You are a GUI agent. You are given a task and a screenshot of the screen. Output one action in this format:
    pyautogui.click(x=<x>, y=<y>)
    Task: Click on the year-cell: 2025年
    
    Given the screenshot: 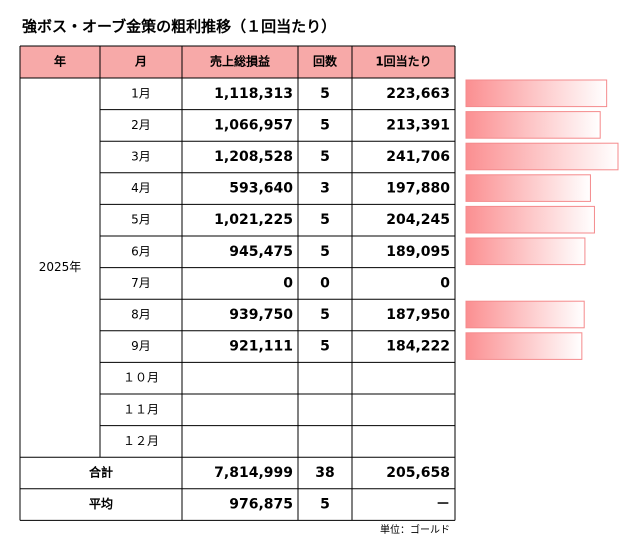 What is the action you would take?
    pyautogui.click(x=60, y=267)
    